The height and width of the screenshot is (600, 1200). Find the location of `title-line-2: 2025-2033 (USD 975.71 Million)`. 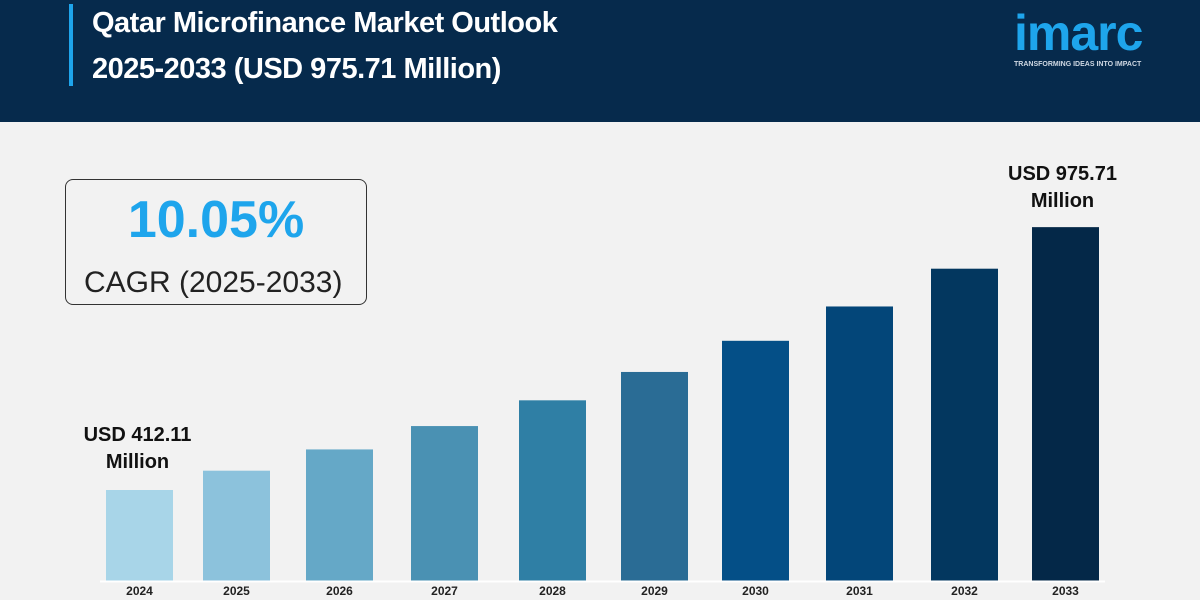

title-line-2: 2025-2033 (USD 975.71 Million) is located at coordinates (296, 69).